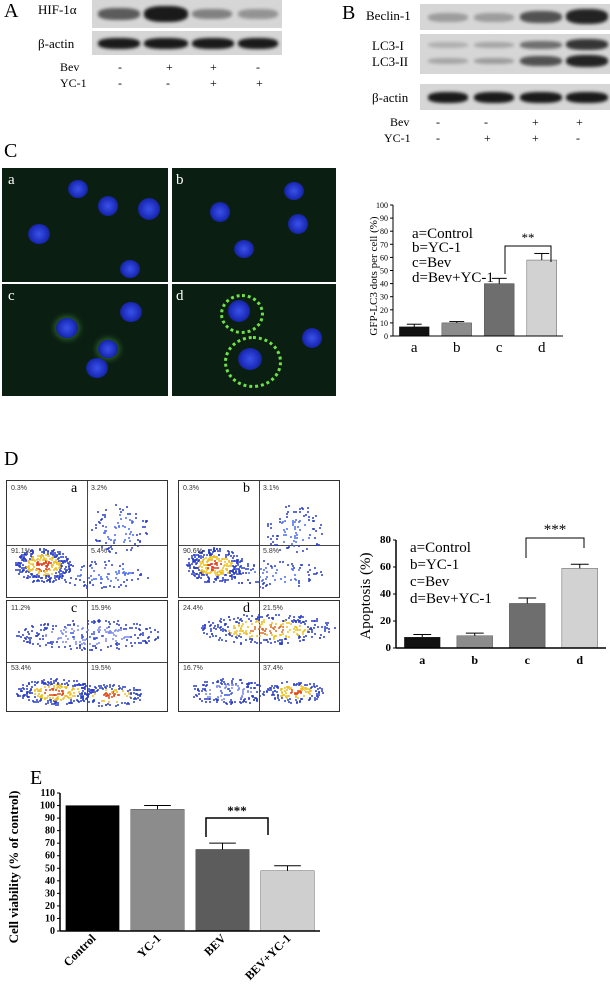  I want to click on subpanel-label: a, so click(11, 180).